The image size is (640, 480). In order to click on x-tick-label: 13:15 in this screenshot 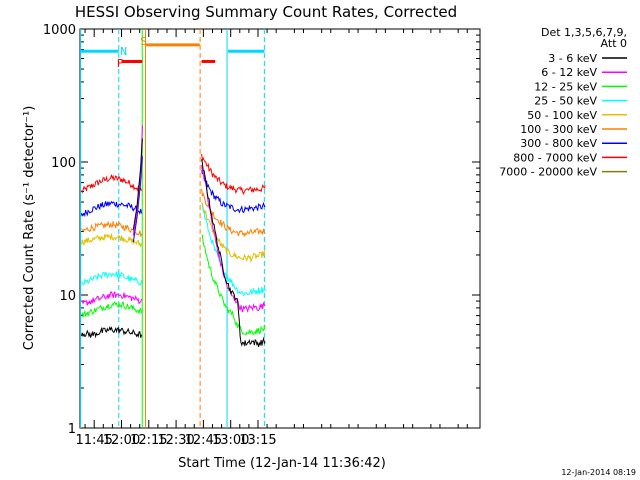, I will do `click(257, 440)`.